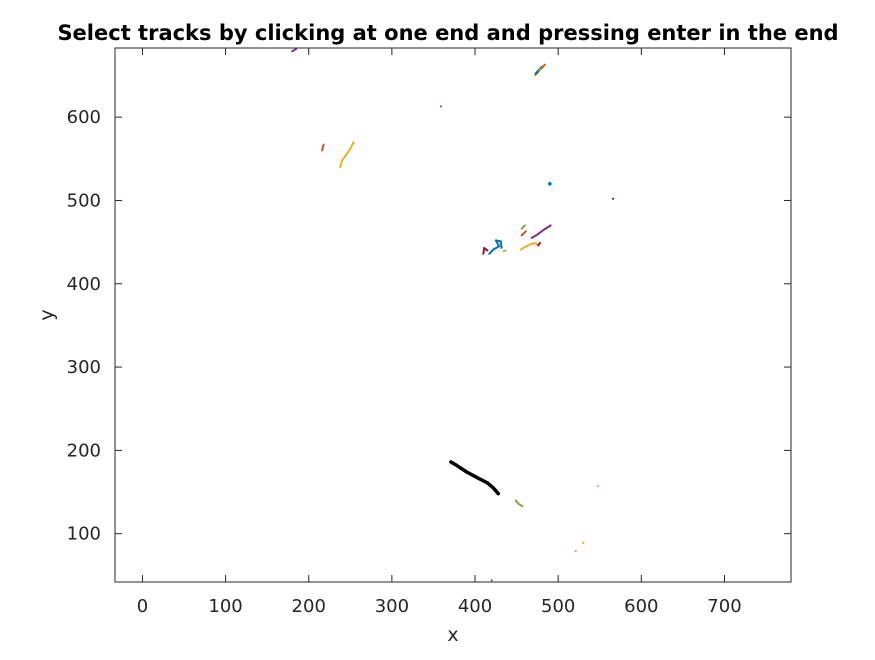 The width and height of the screenshot is (875, 660). What do you see at coordinates (475, 478) in the screenshot?
I see `selected-track` at bounding box center [475, 478].